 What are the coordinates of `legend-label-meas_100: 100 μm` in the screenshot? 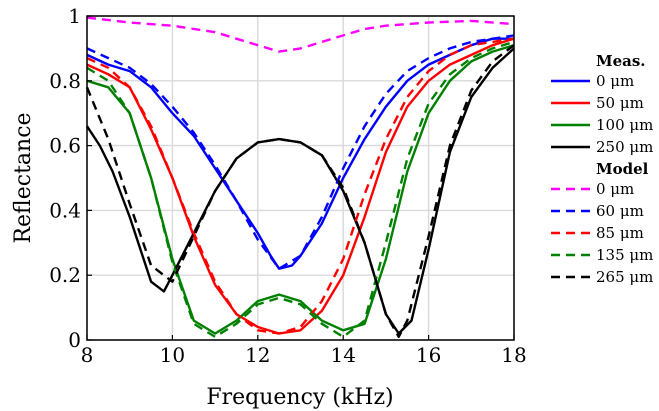 It's located at (624, 125).